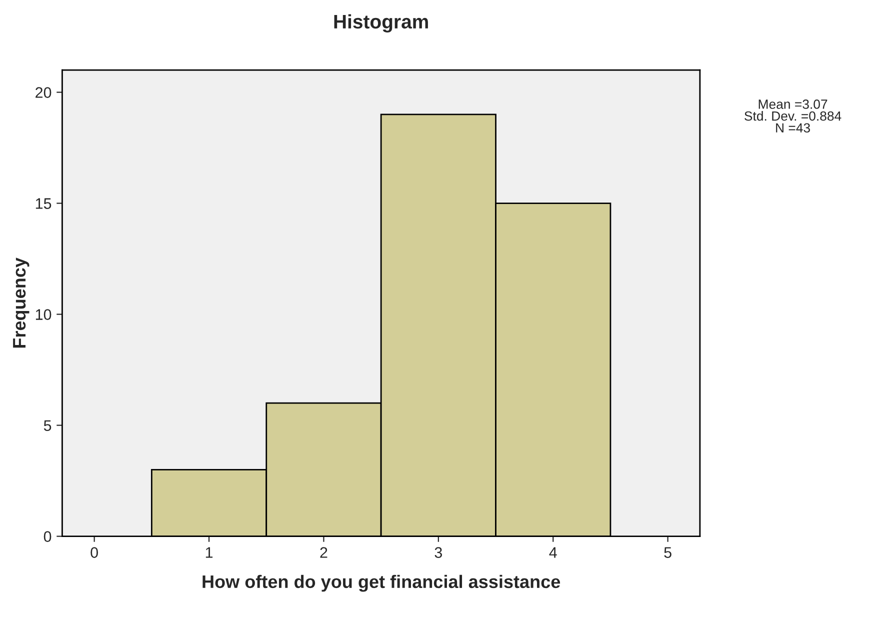  I want to click on x-axis-title: How often do you get financial assistance, so click(381, 583).